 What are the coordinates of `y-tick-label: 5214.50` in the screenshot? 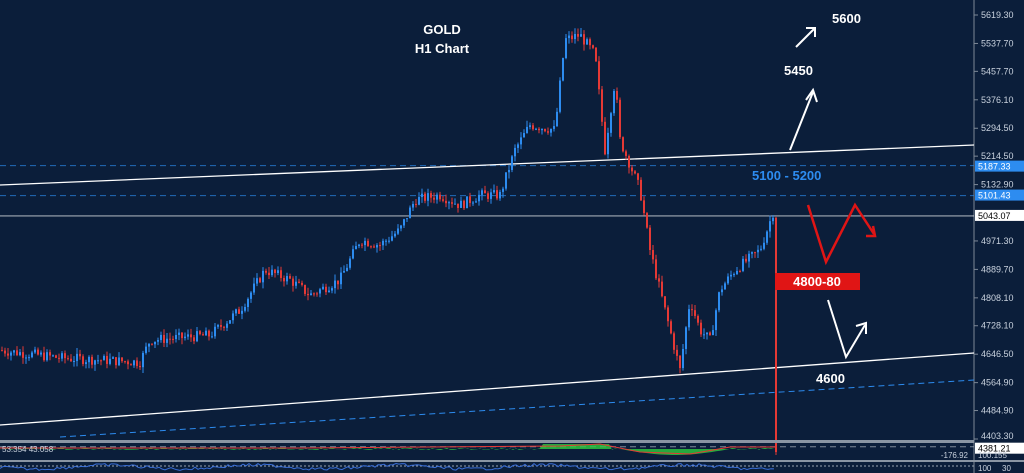 It's located at (997, 156).